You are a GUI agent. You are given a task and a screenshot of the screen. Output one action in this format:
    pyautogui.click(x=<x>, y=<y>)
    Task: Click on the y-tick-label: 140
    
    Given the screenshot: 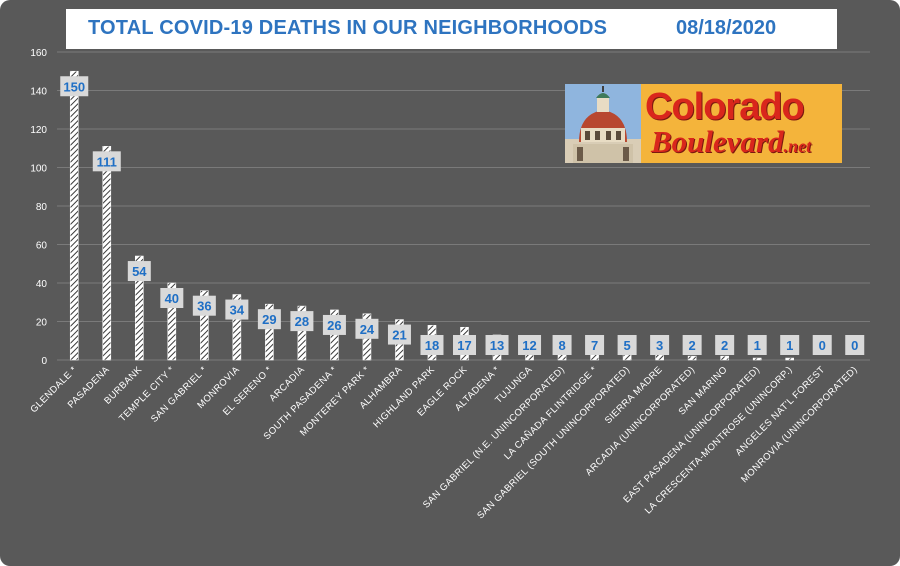 What is the action you would take?
    pyautogui.click(x=38, y=92)
    